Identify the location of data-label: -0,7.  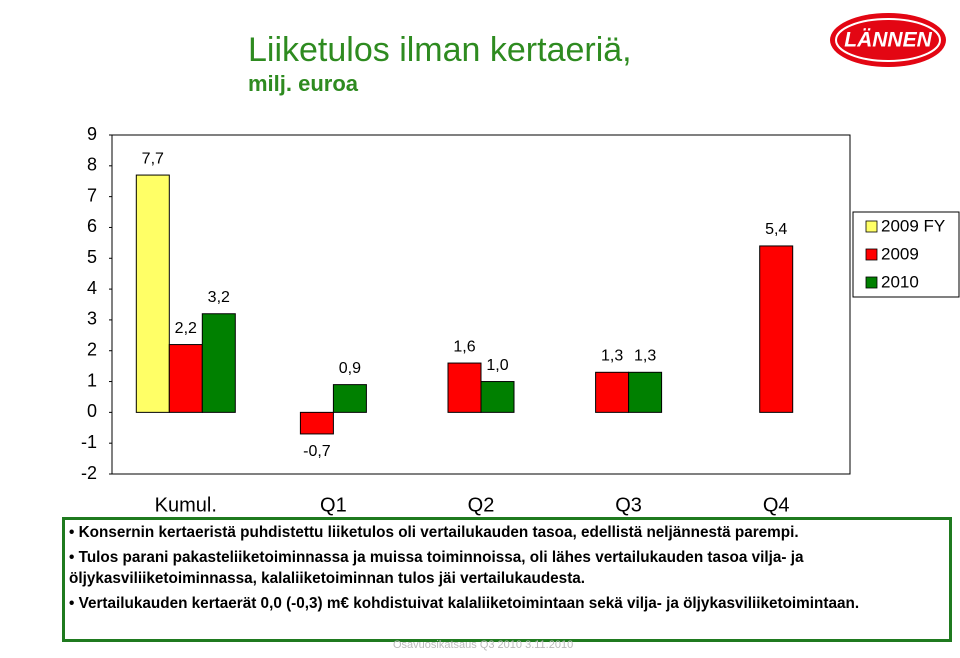
(317, 451).